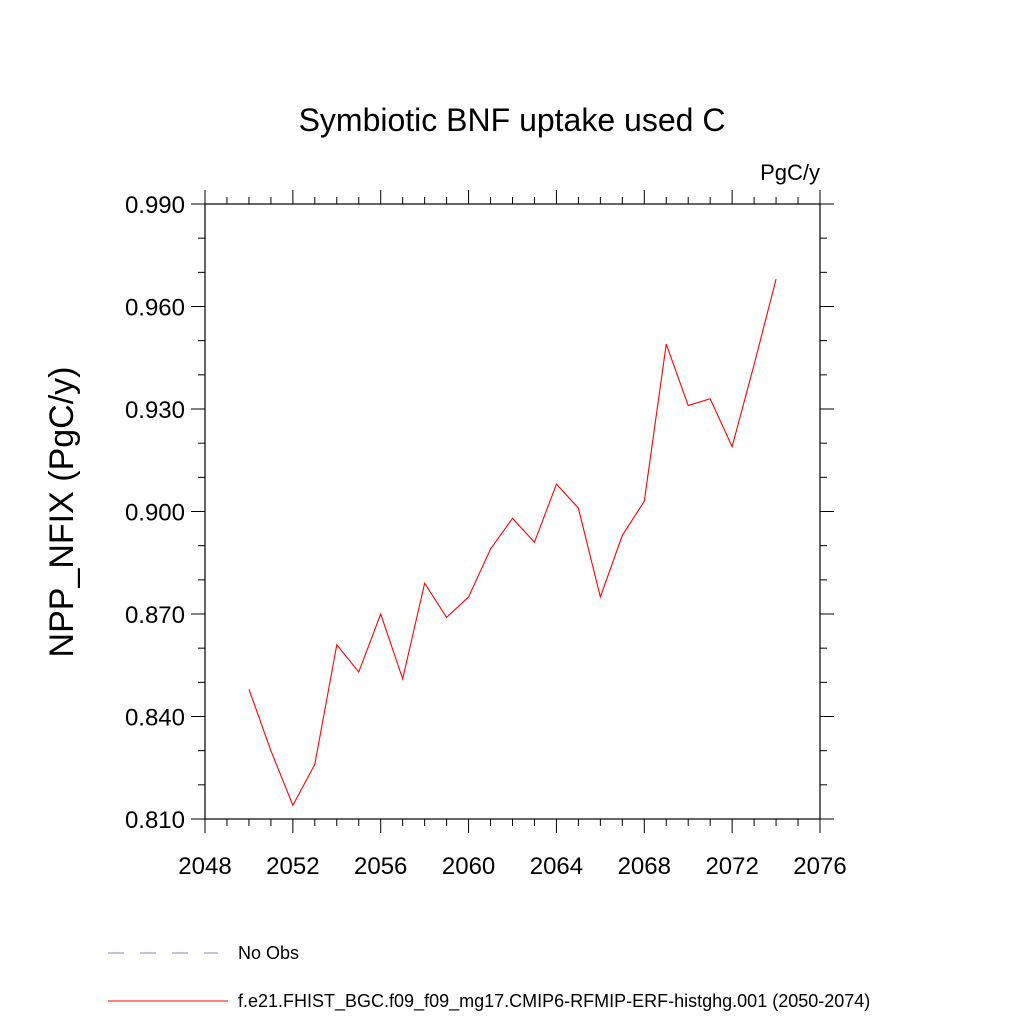  I want to click on y-tick-labels: 0.810 0.840 0.870 0.900 0.930 0.960 0.990, so click(155, 513).